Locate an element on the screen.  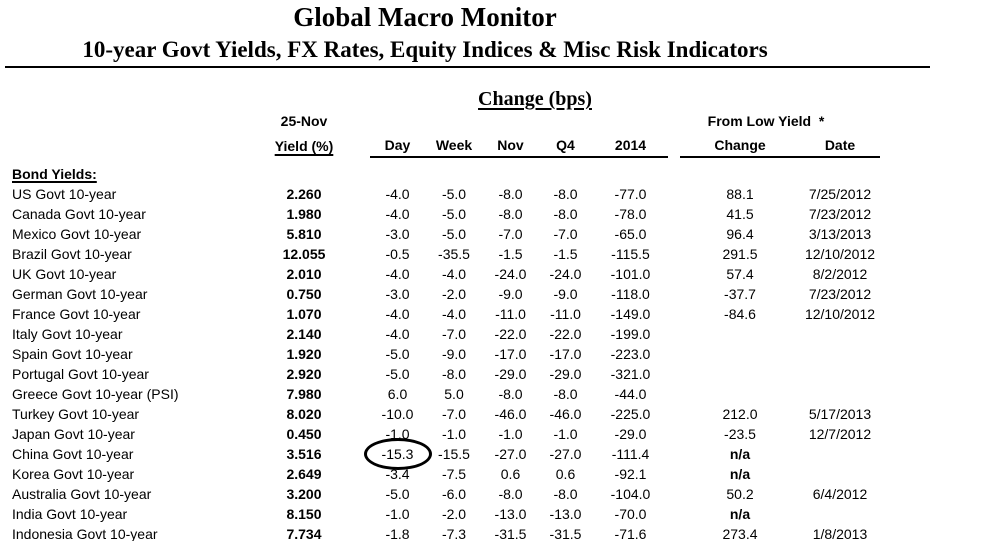
yield-value: 7.734 is located at coordinates (304, 533).